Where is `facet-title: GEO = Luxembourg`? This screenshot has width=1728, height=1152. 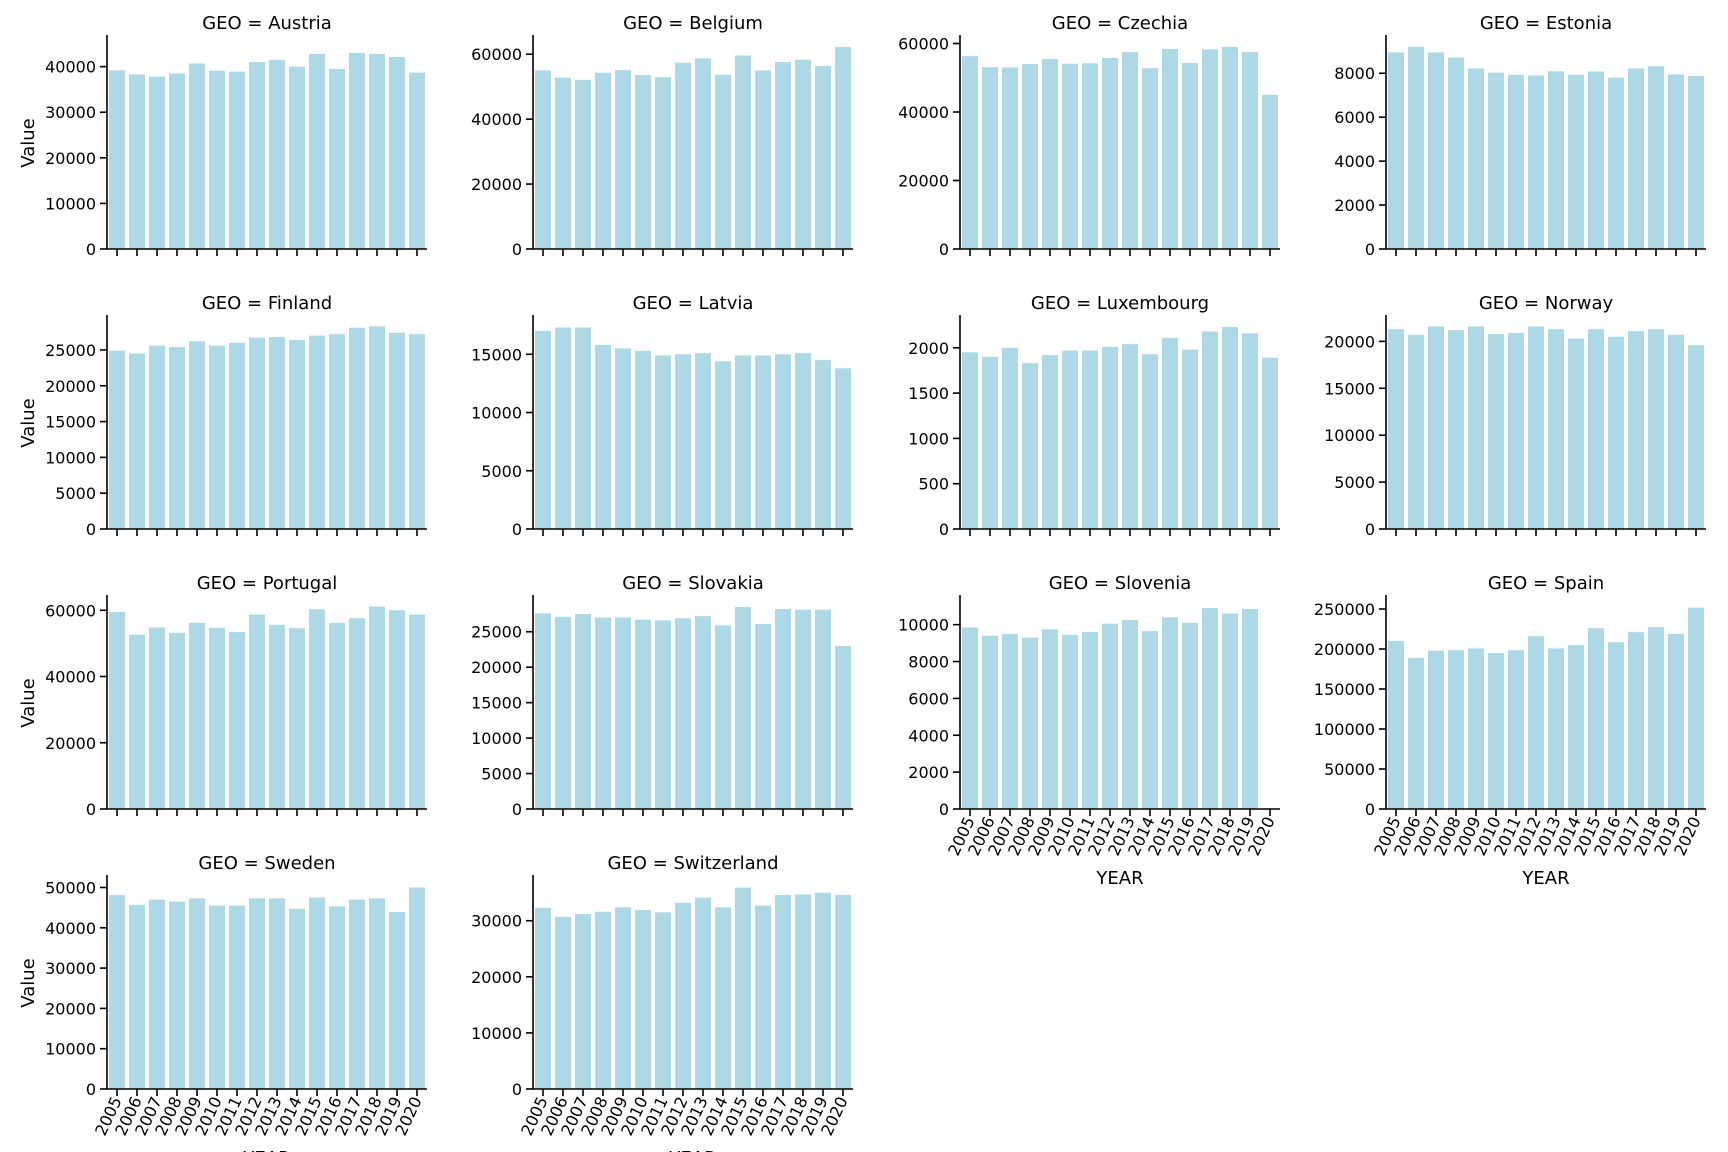 facet-title: GEO = Luxembourg is located at coordinates (1120, 303).